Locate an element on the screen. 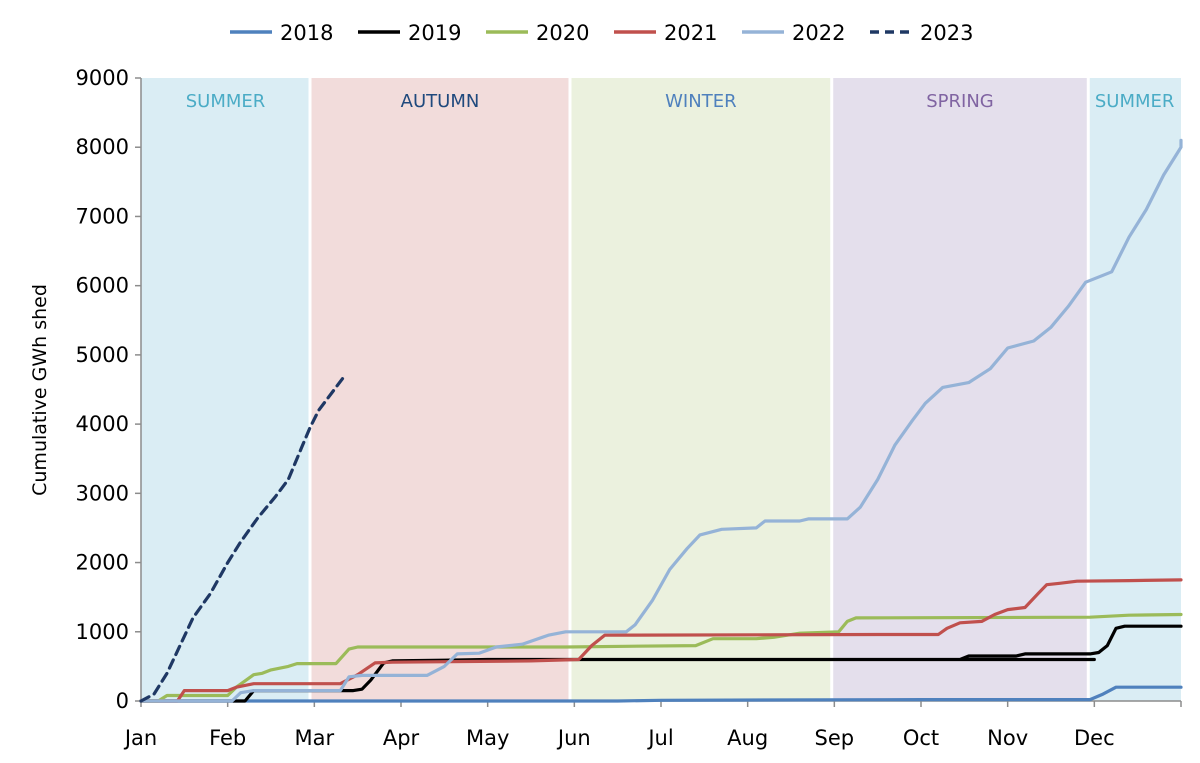 The width and height of the screenshot is (1200, 763). series-line-2020 is located at coordinates (661, 657).